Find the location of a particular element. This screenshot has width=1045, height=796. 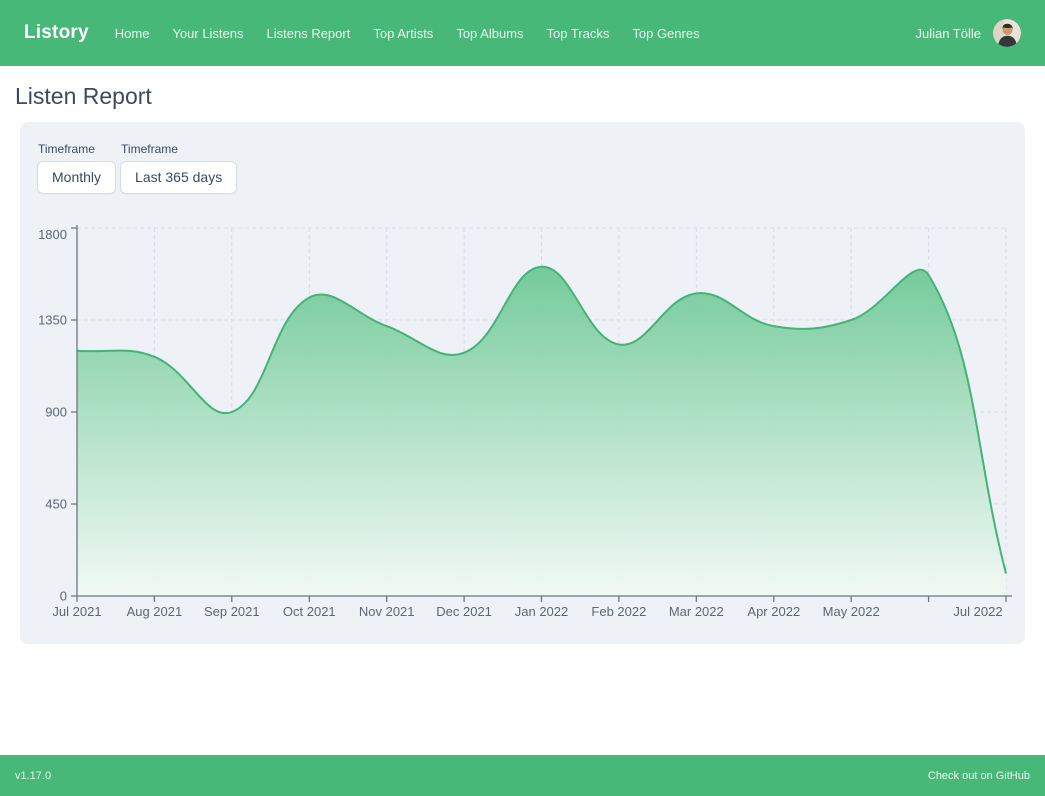

svg-text: 1800 is located at coordinates (52, 234).